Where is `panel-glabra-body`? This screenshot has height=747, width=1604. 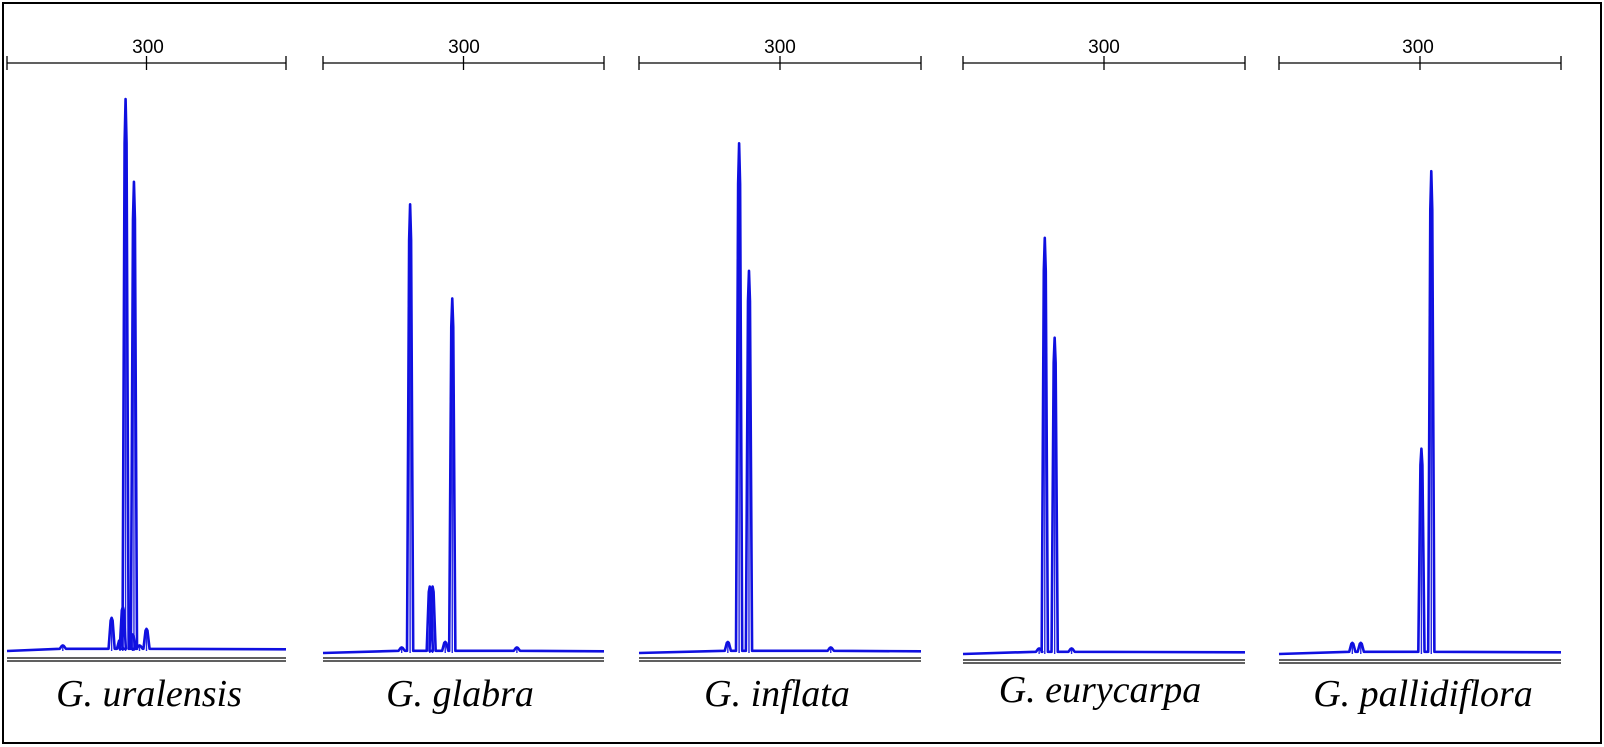 panel-glabra-body is located at coordinates (463, 359).